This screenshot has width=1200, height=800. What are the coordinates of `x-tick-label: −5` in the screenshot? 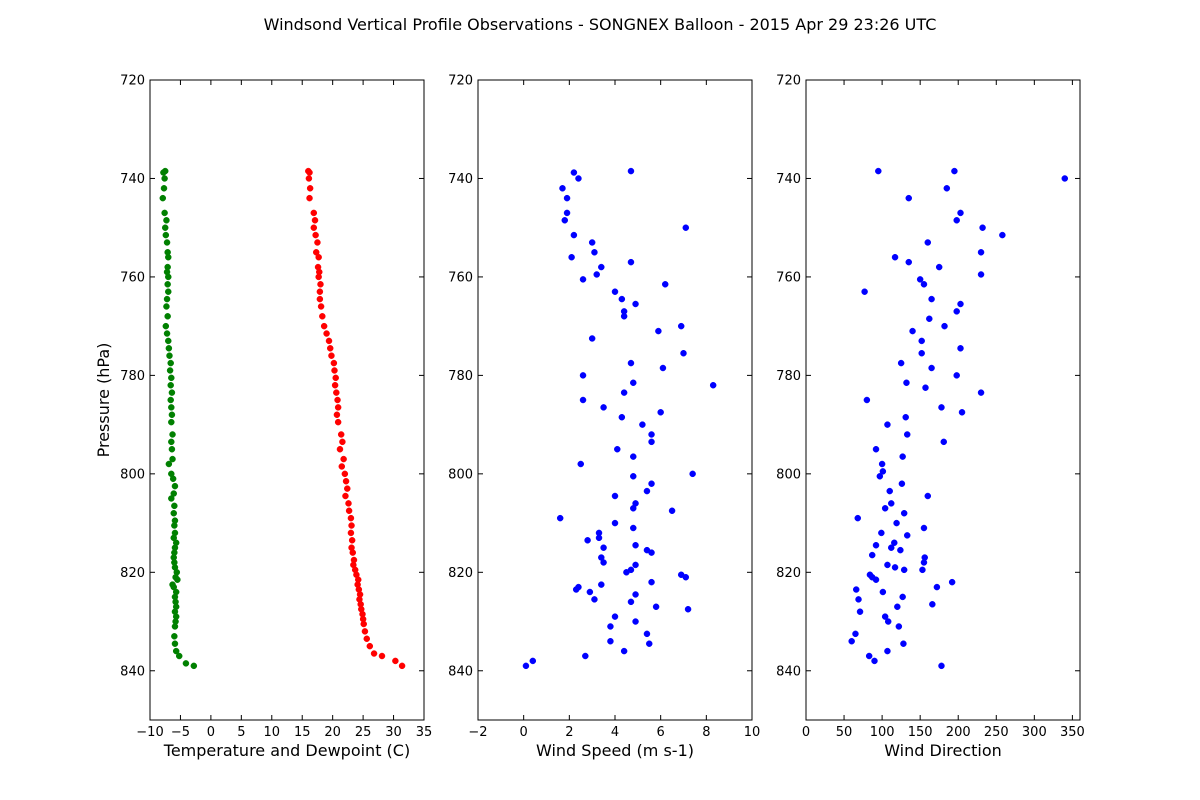 It's located at (180, 732).